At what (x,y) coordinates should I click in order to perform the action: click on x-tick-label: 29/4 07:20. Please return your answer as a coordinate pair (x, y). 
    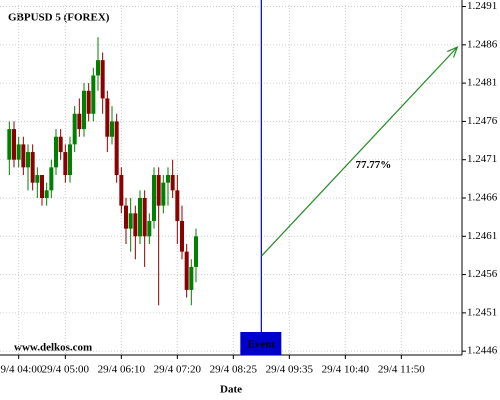
    Looking at the image, I should click on (178, 370).